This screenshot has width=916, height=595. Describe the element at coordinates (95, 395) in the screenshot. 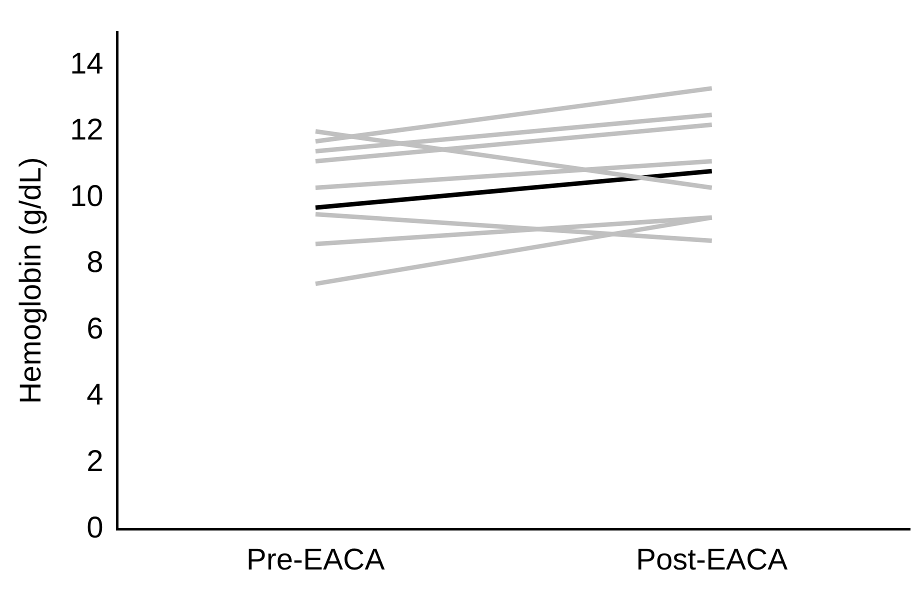

I see `y-tick-label: 4` at that location.